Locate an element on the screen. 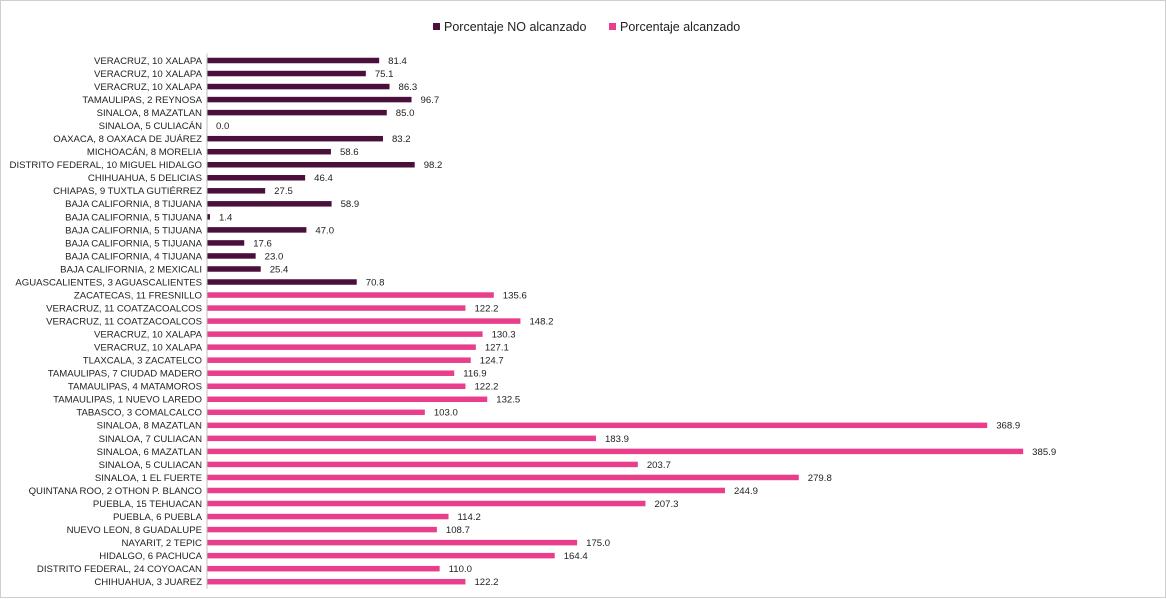  value-label: 203.7 is located at coordinates (659, 465).